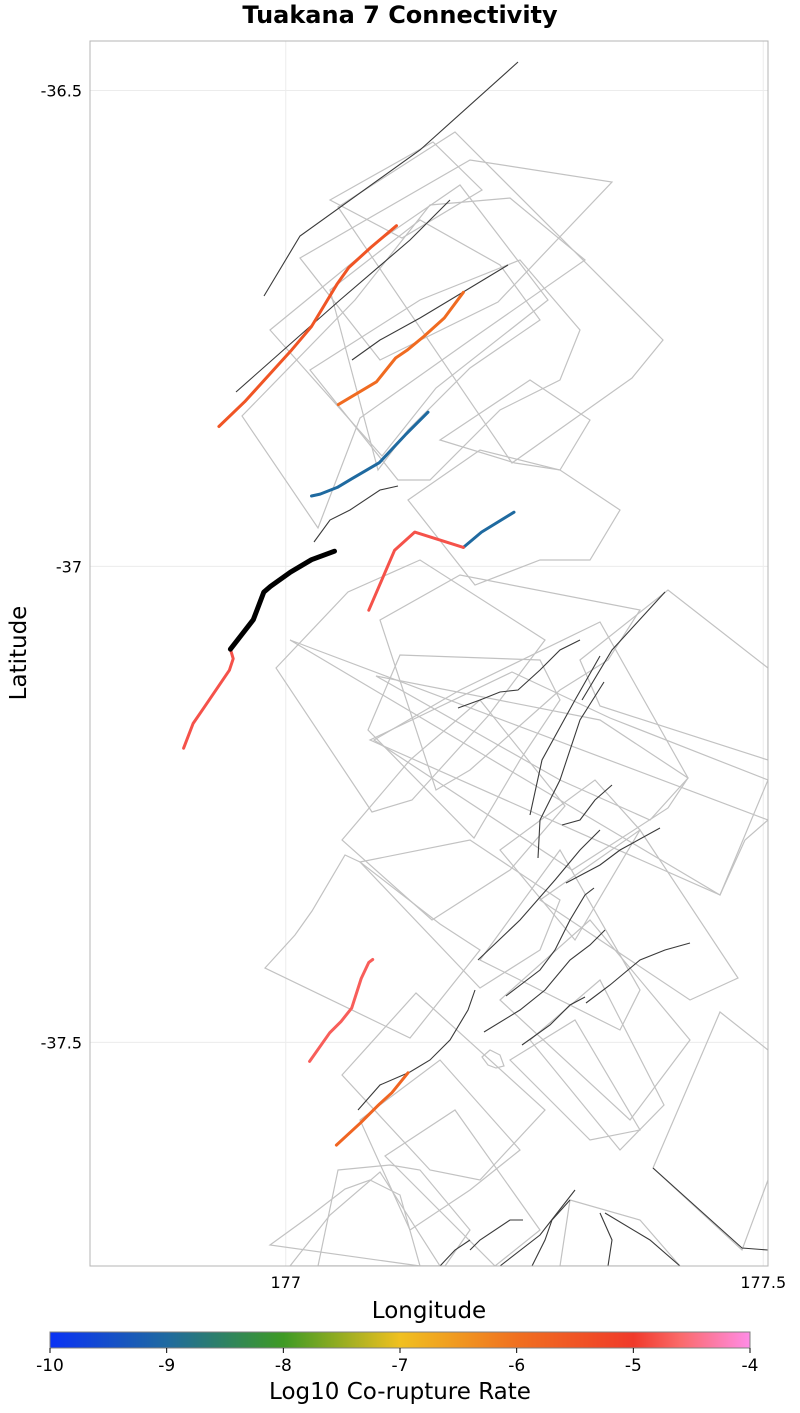 This screenshot has width=800, height=1413. What do you see at coordinates (633, 1366) in the screenshot?
I see `colorbar-tick-label: -5` at bounding box center [633, 1366].